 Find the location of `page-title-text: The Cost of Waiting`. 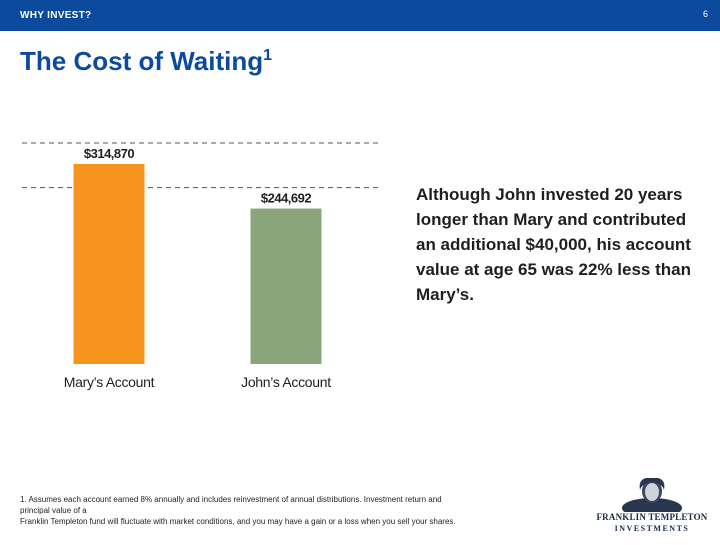

page-title-text: The Cost of Waiting is located at coordinates (142, 61).